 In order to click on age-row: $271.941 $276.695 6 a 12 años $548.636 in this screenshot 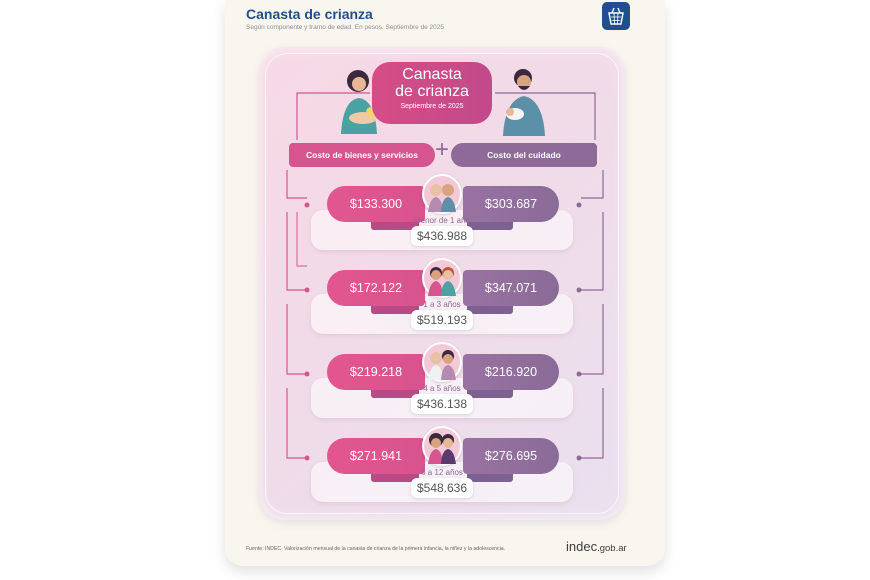, I will do `click(445, 467)`.